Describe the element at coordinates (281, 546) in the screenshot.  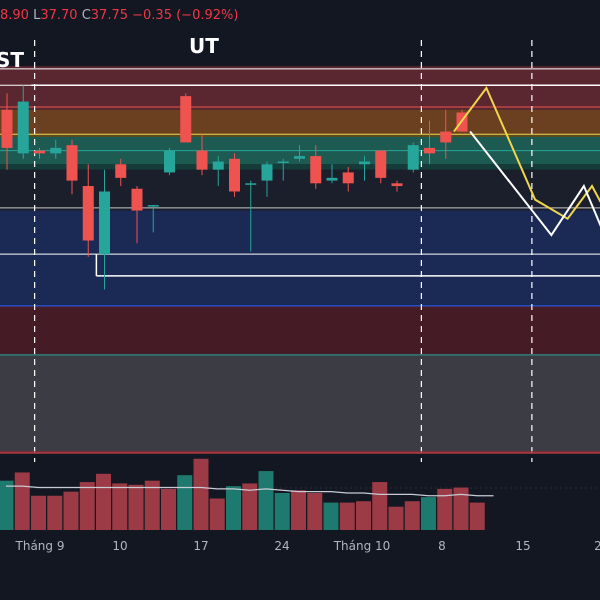
I see `x-tick-label: 24` at that location.